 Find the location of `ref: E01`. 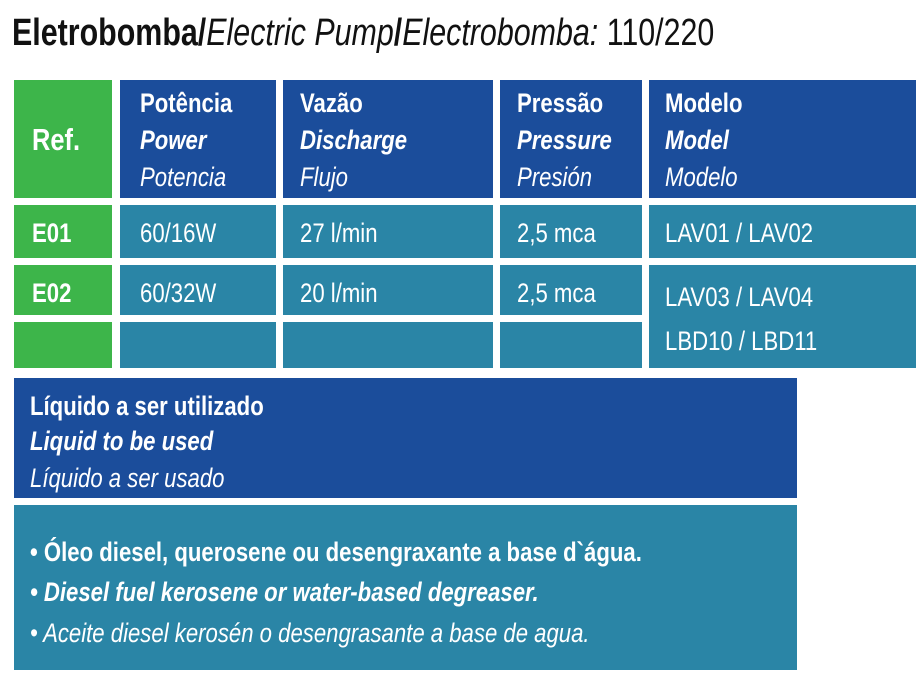

ref: E01 is located at coordinates (52, 233).